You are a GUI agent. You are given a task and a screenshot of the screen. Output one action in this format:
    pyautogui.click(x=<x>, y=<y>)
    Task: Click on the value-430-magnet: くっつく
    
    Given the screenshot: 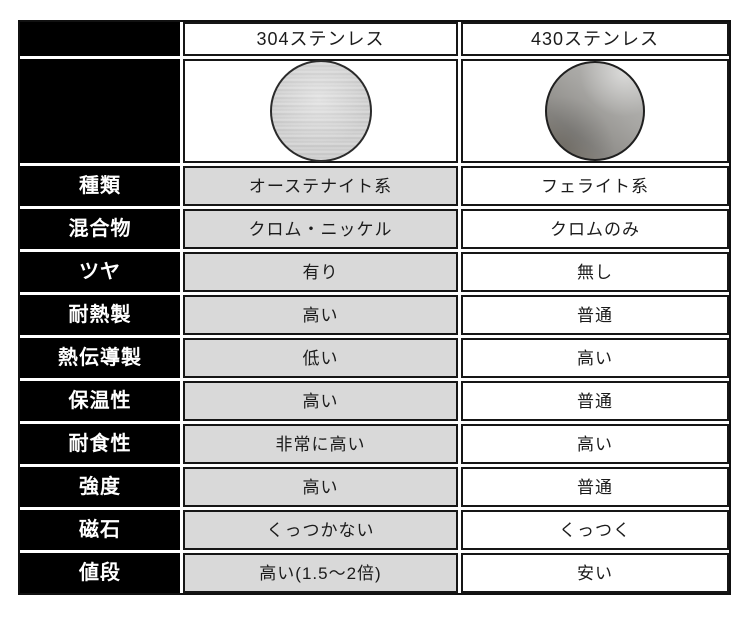 What is the action you would take?
    pyautogui.click(x=595, y=530)
    